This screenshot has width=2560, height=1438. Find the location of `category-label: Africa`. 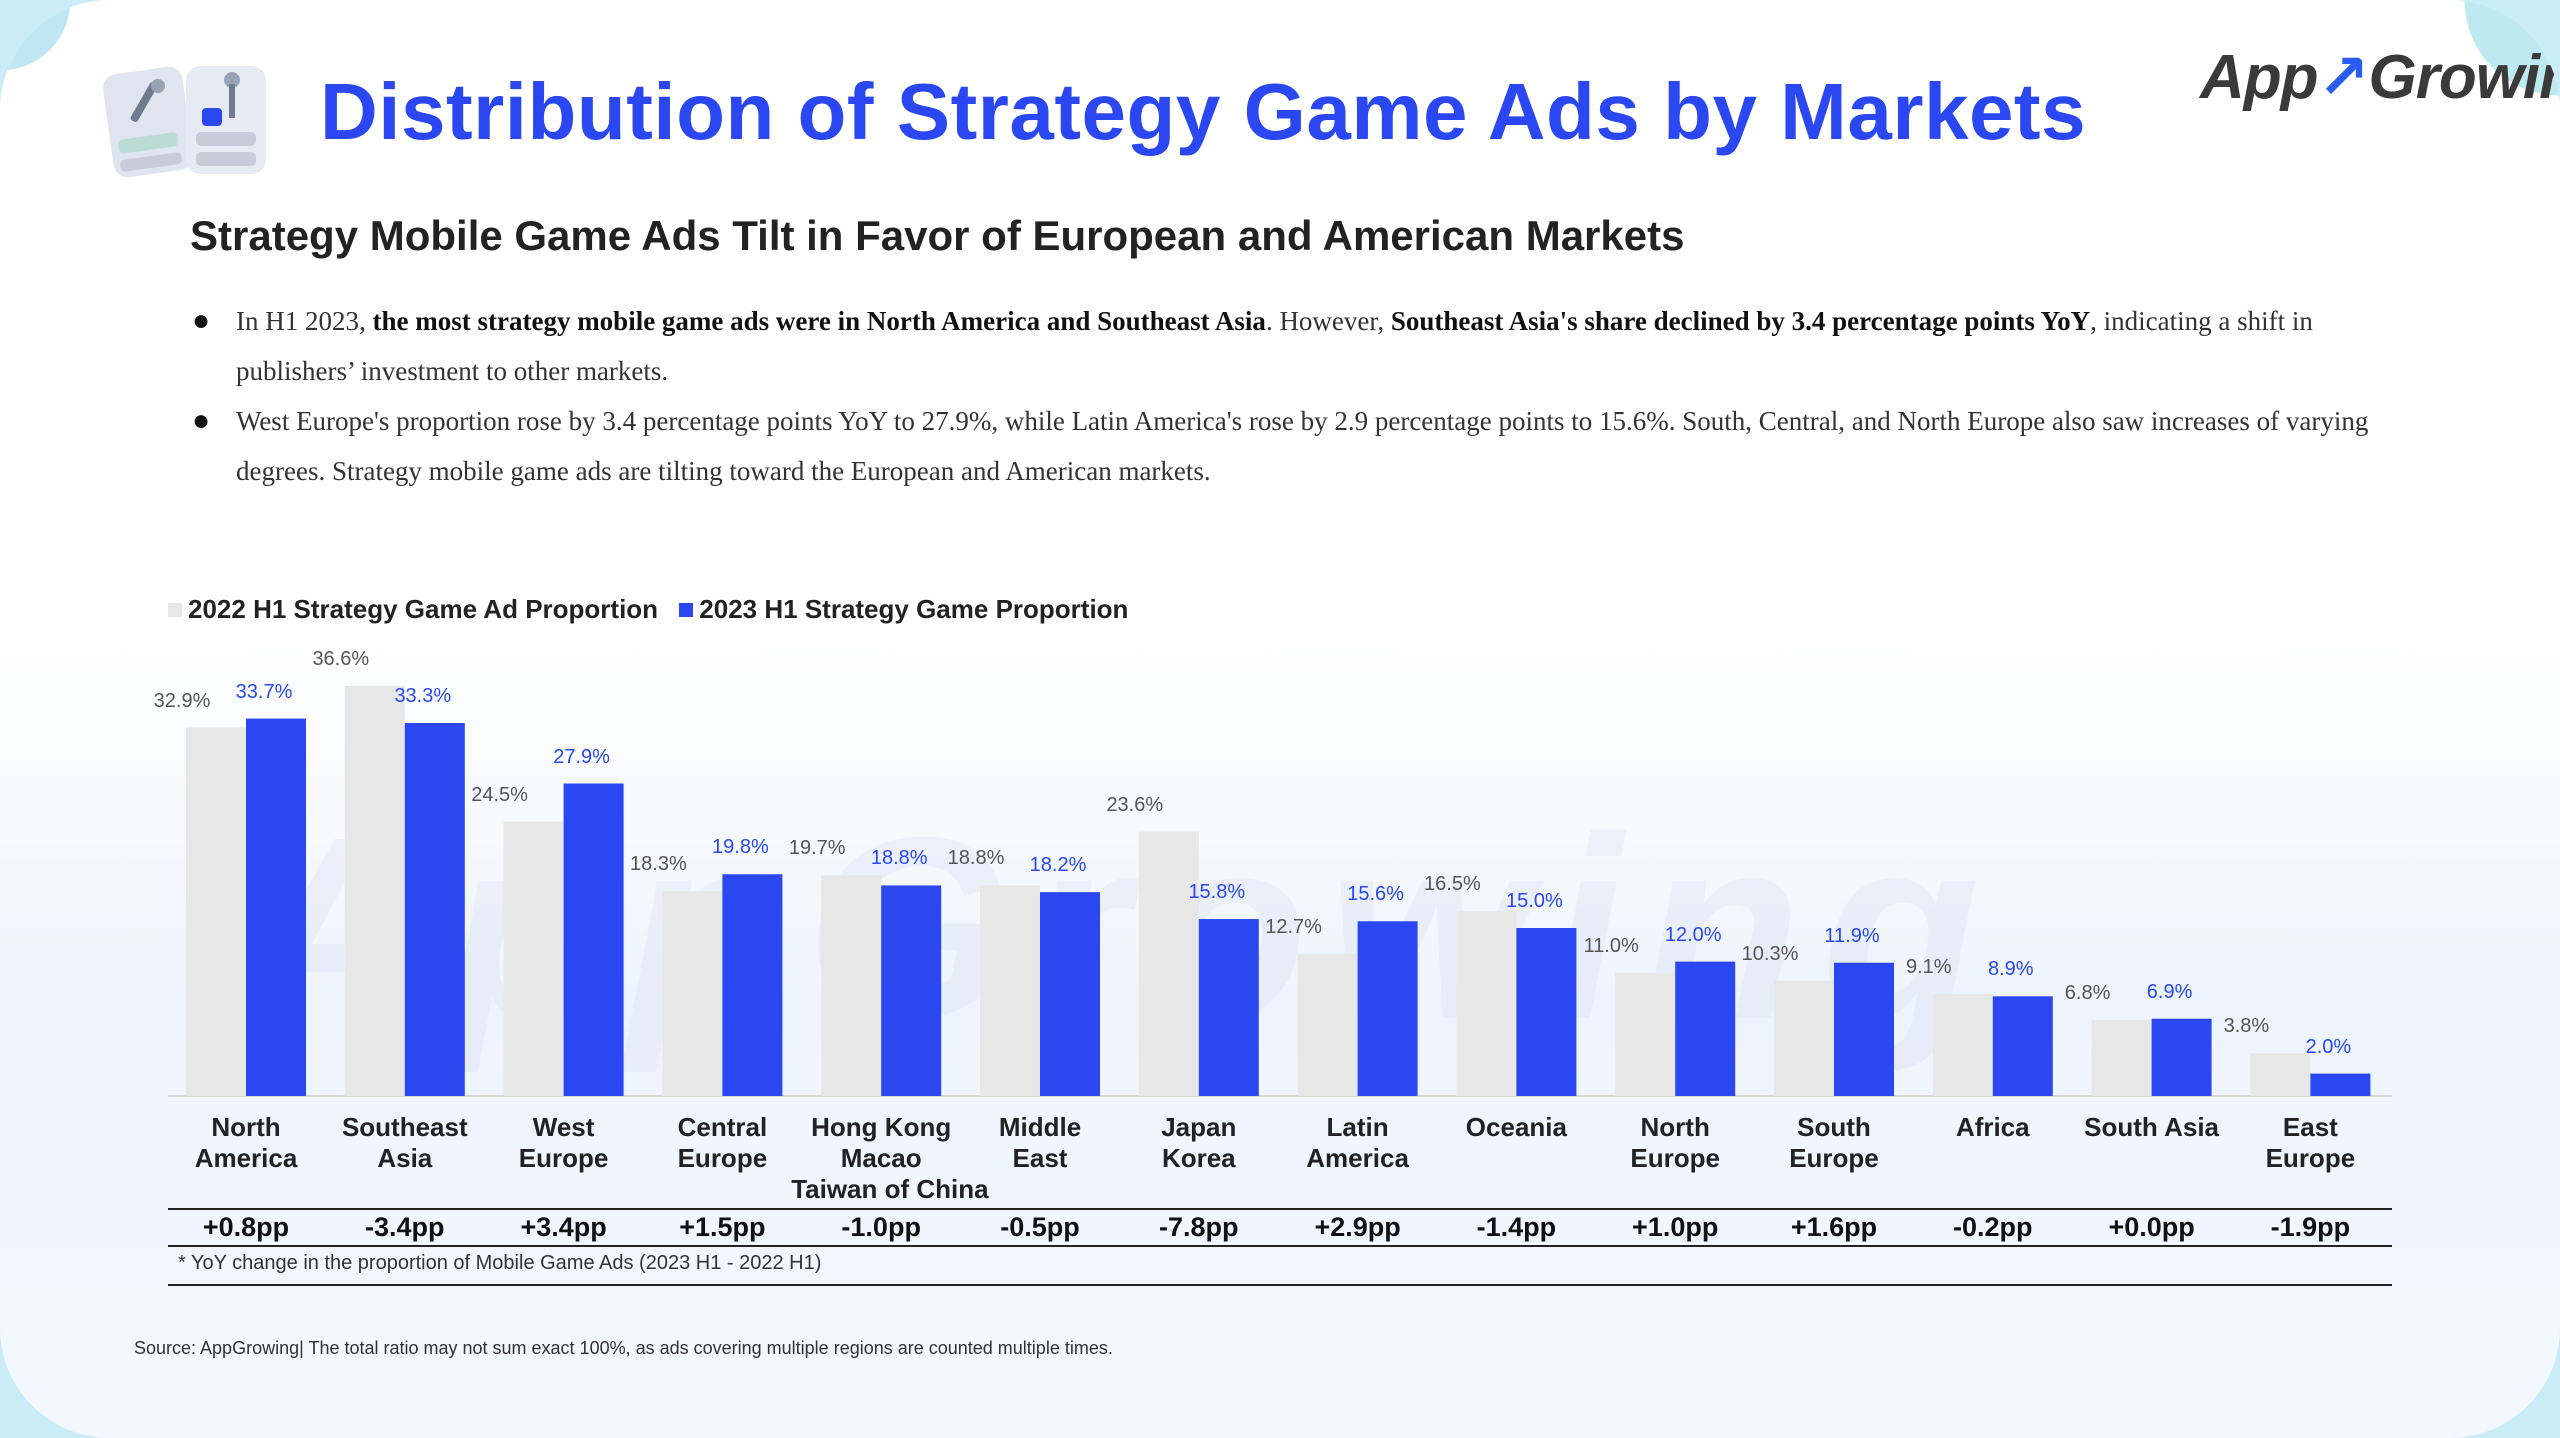

category-label: Africa is located at coordinates (1992, 1127).